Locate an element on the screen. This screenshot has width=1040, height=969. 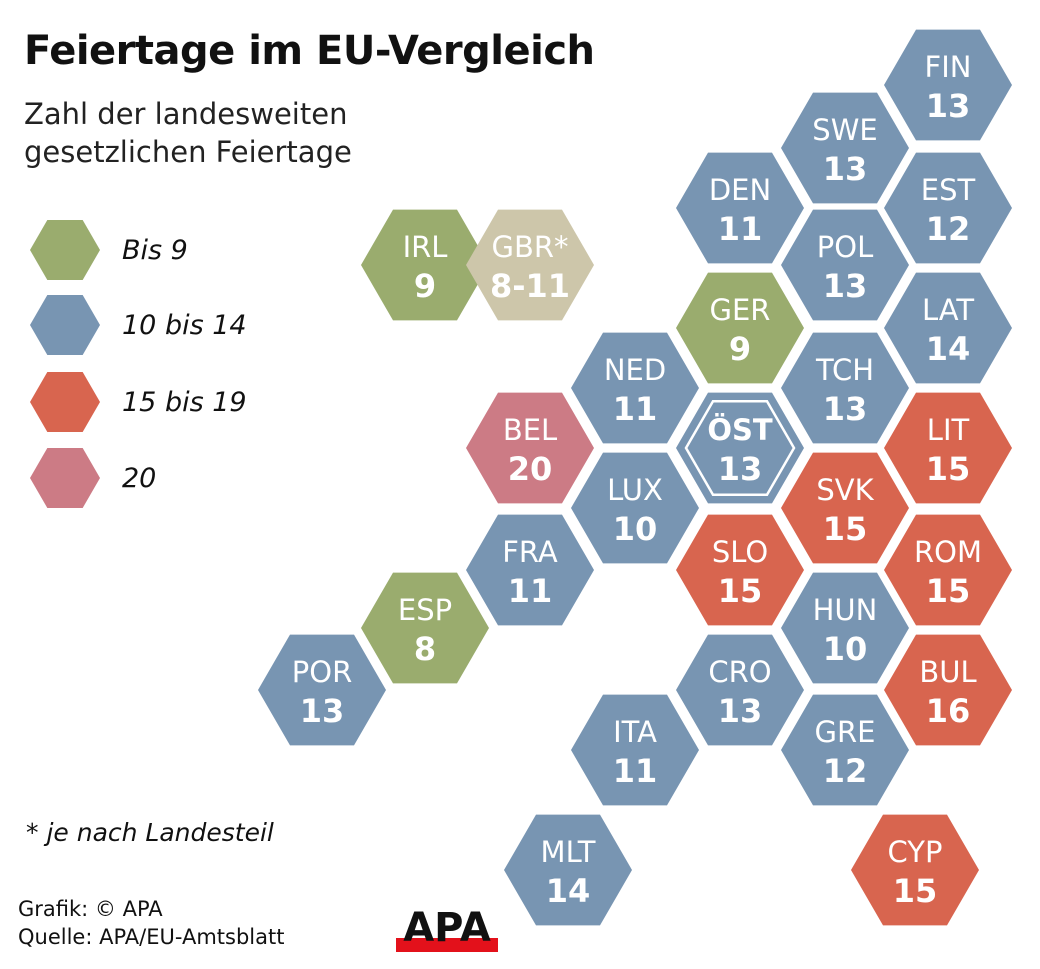
legend-item: Bis 9 is located at coordinates (109, 250).